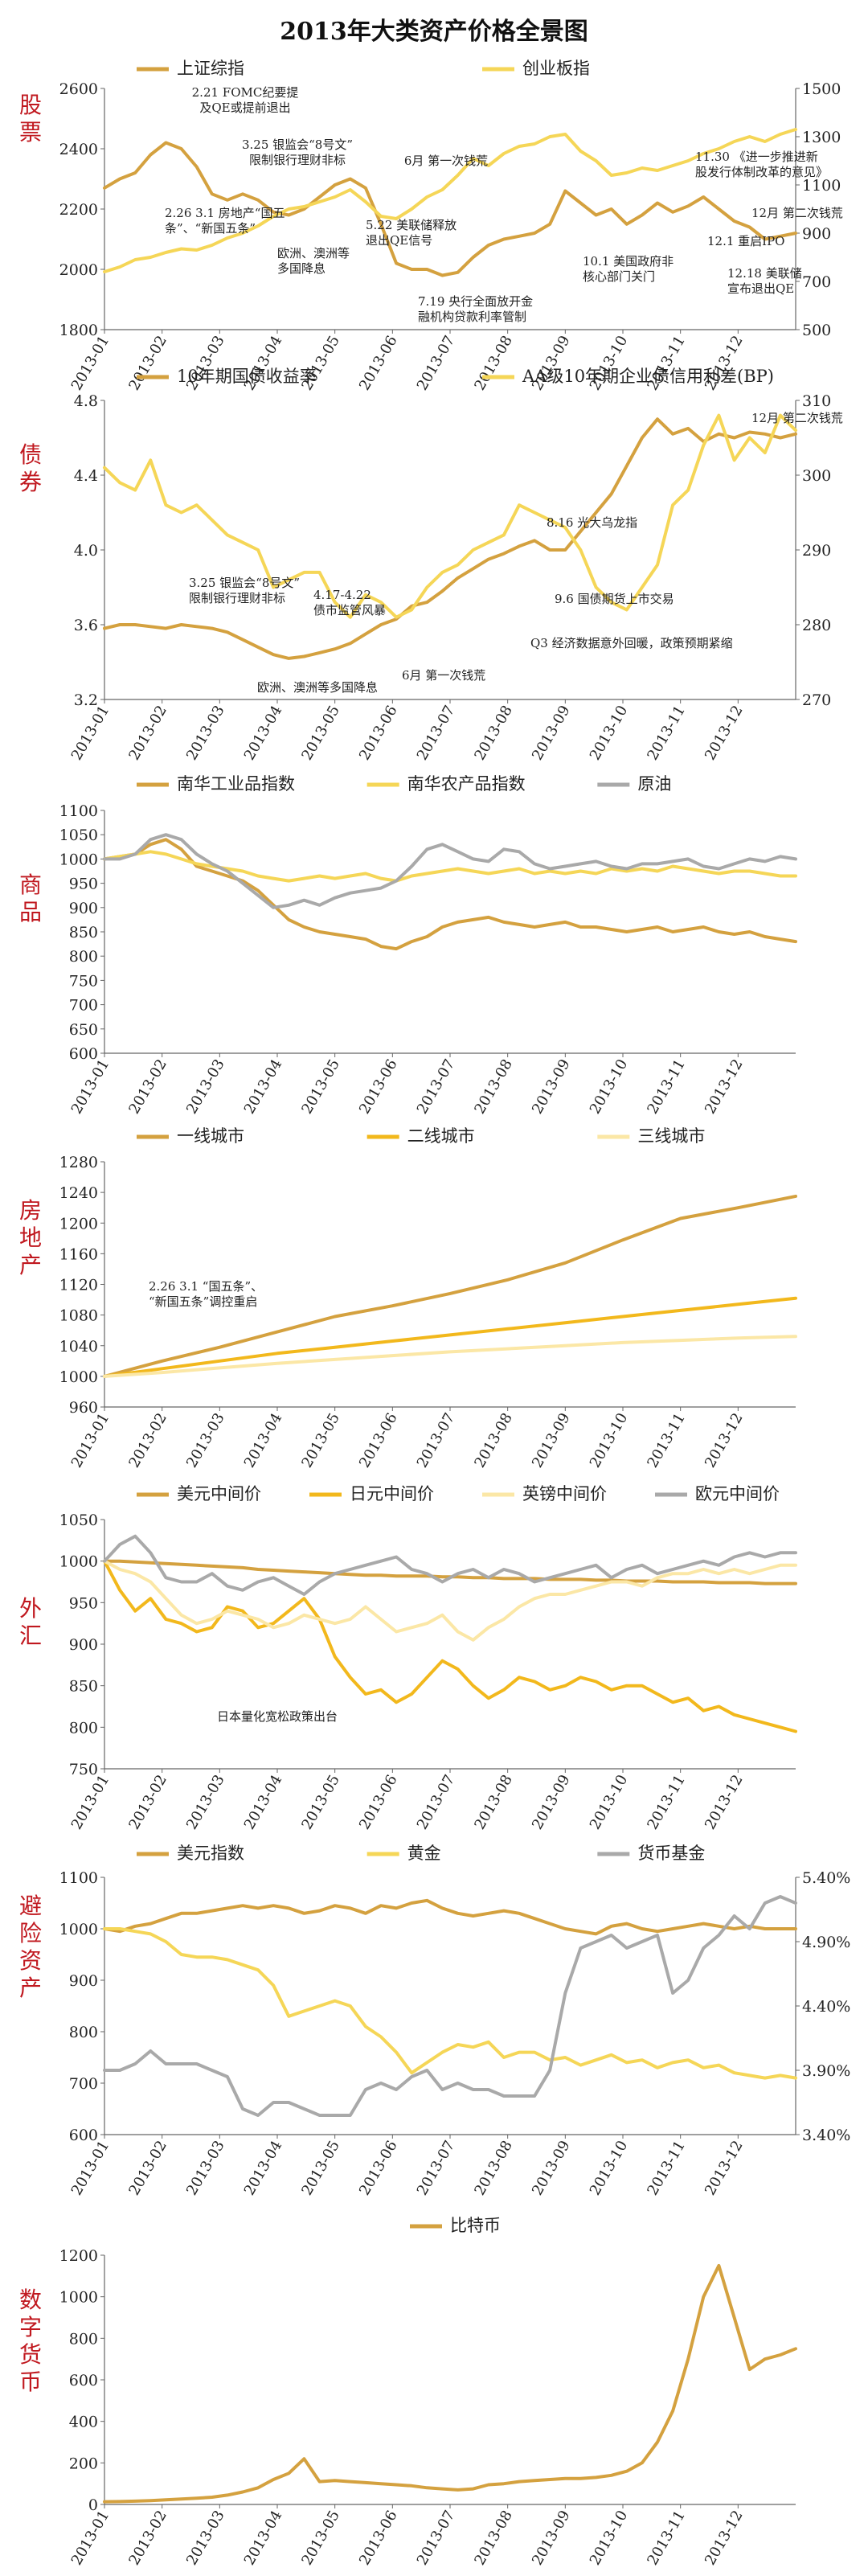 The width and height of the screenshot is (868, 2576). Describe the element at coordinates (466, 784) in the screenshot. I see `legend-label: 南华农产品指数` at that location.